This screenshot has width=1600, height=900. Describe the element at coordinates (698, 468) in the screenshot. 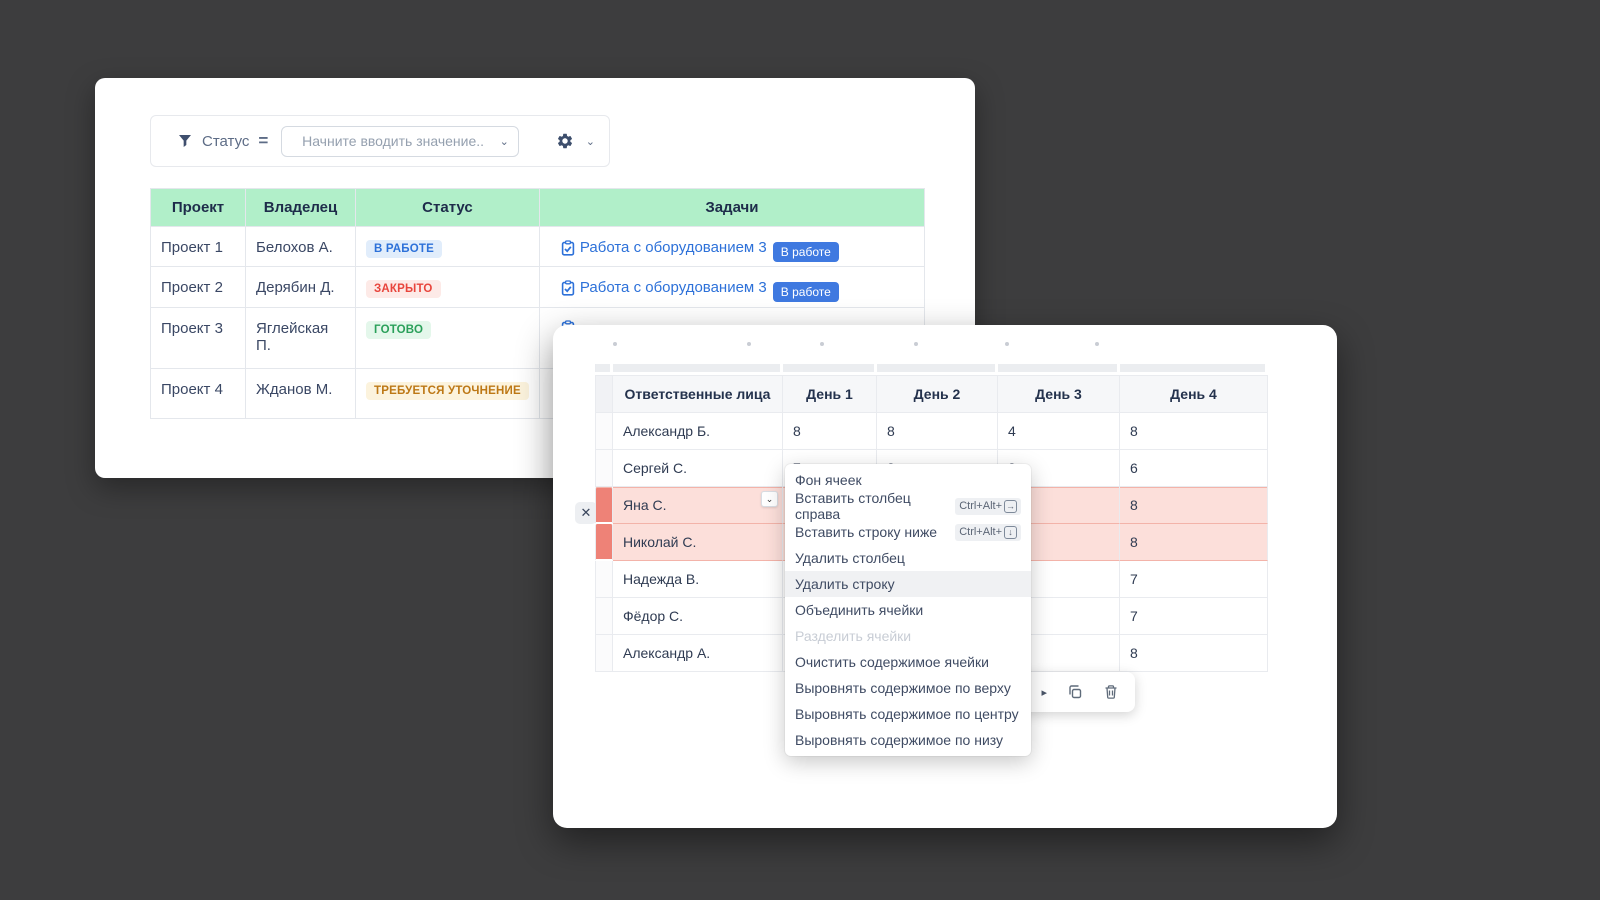

I see `name-cell: Сергей С.` at that location.